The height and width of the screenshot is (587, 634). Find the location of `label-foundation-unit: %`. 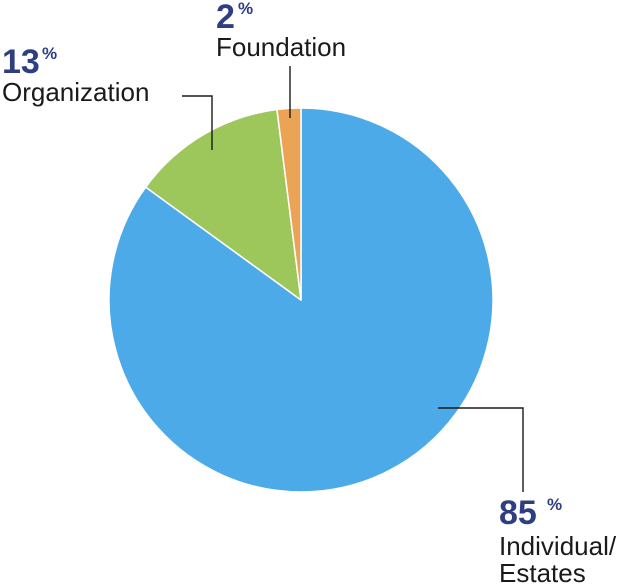

label-foundation-unit: % is located at coordinates (245, 9).